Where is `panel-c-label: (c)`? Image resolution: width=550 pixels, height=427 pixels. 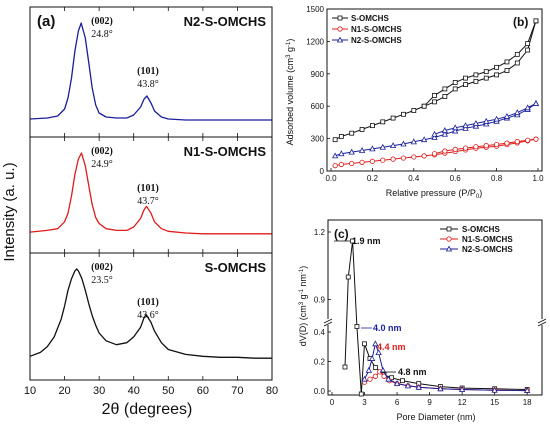 panel-c-label: (c) is located at coordinates (341, 234).